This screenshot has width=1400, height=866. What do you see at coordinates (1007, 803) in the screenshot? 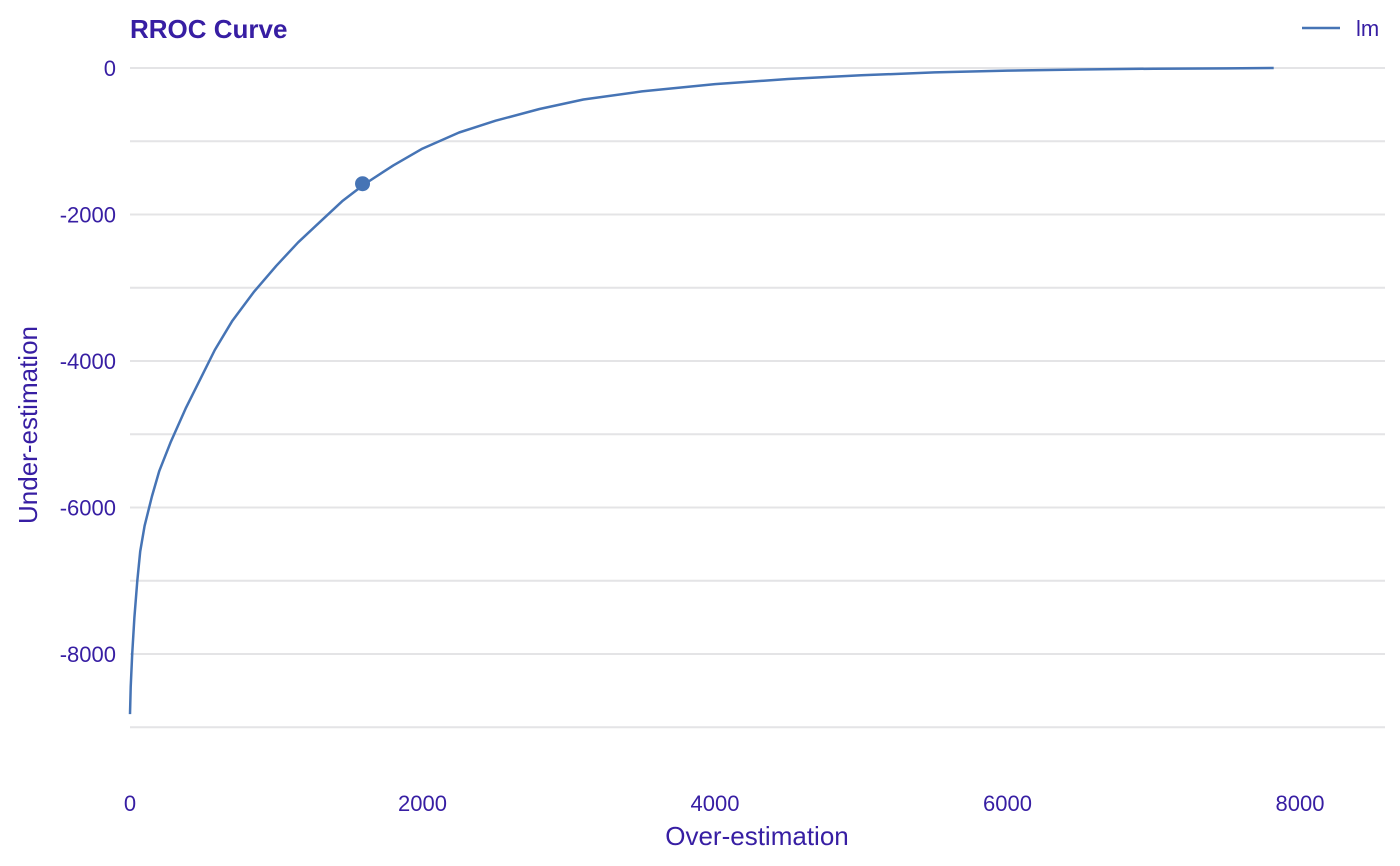
I see `x-tick-label: 6000` at bounding box center [1007, 803].